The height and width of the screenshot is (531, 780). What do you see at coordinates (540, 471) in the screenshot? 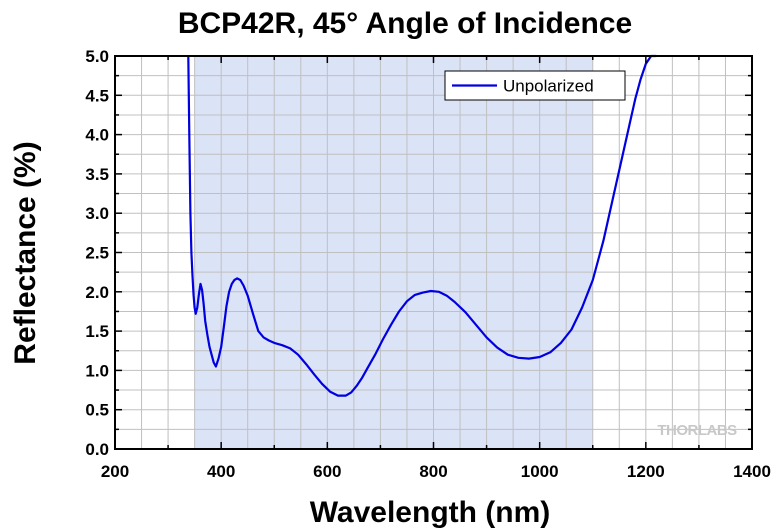
I see `x-tick-label: 1000` at bounding box center [540, 471].